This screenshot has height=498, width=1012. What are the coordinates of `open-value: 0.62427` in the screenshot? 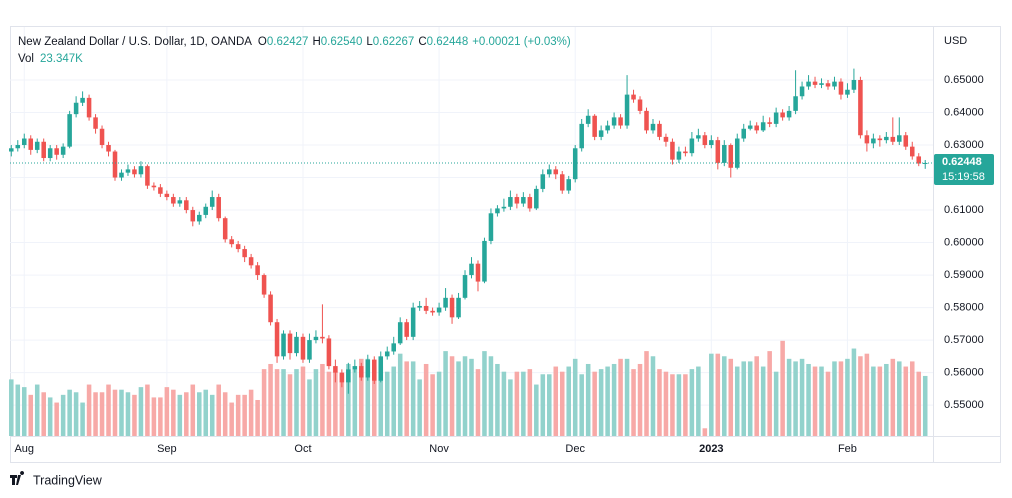 It's located at (288, 42).